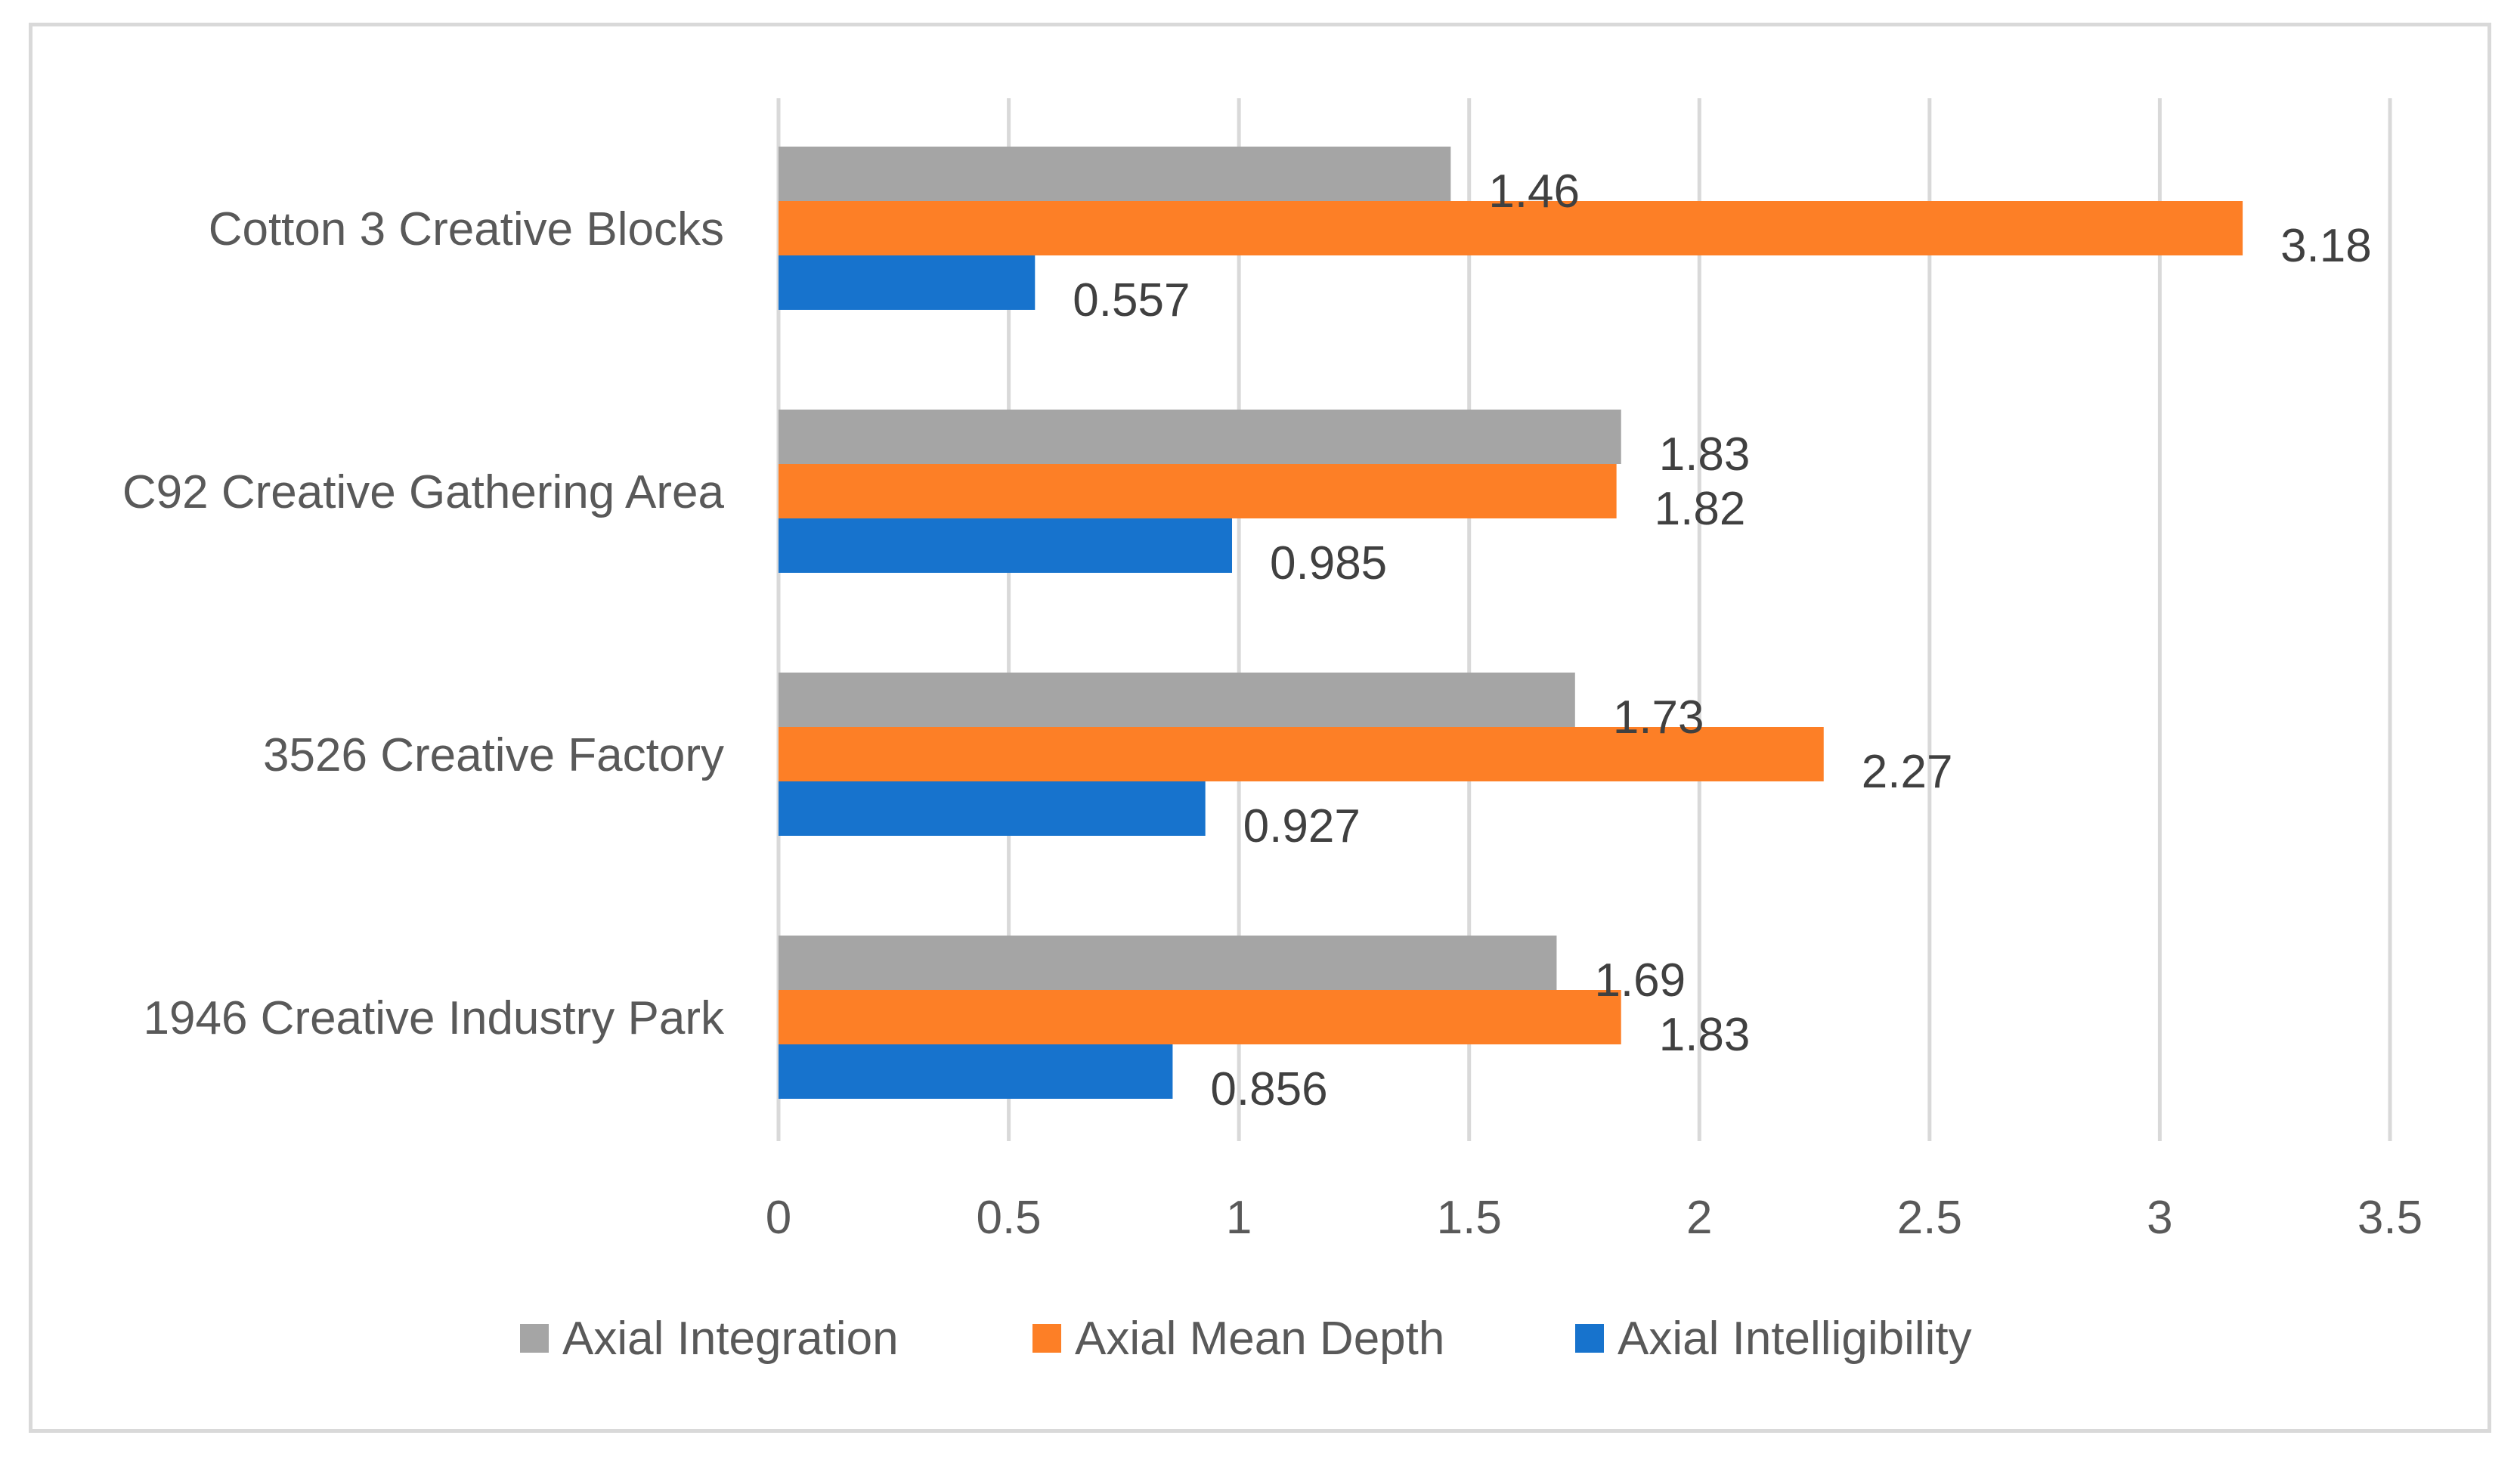  What do you see at coordinates (1700, 509) in the screenshot?
I see `data-label: 1.82` at bounding box center [1700, 509].